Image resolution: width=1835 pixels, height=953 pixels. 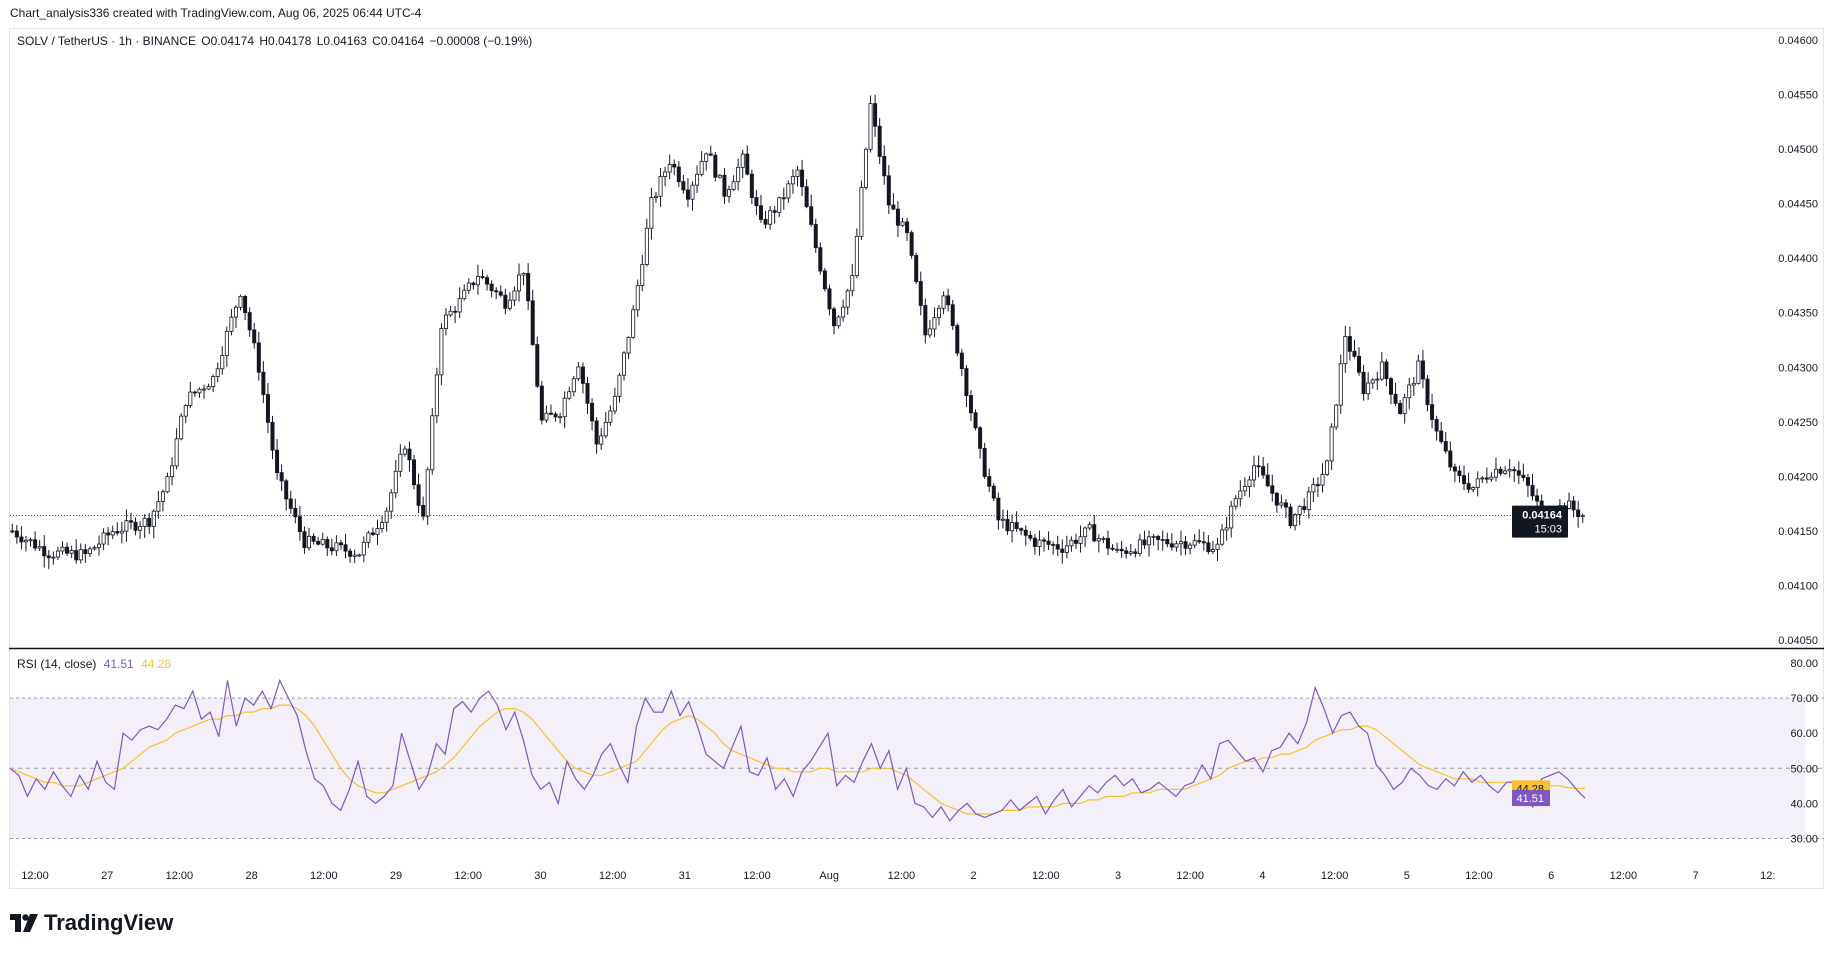 What do you see at coordinates (57, 664) in the screenshot?
I see `rsi-label: RSI (14, close)` at bounding box center [57, 664].